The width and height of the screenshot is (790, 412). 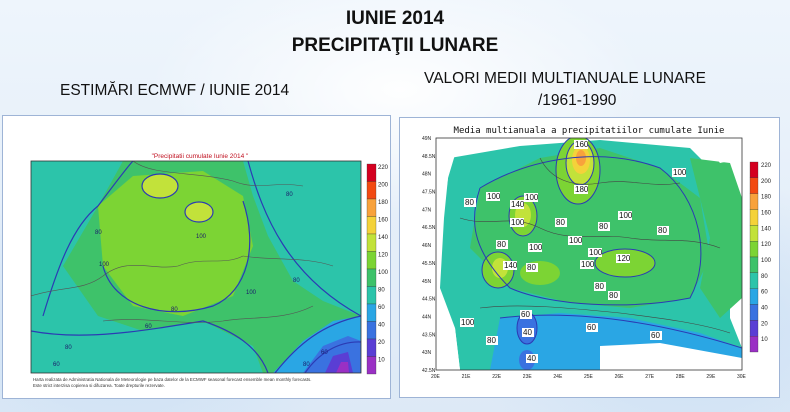 I want to click on multiannual-colorbar-label: 180, so click(x=766, y=198).